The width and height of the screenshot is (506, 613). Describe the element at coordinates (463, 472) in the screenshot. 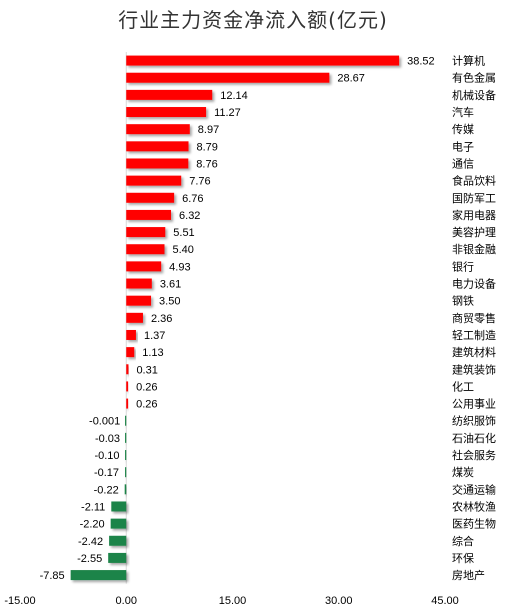

I see `category-label: 煤炭` at that location.